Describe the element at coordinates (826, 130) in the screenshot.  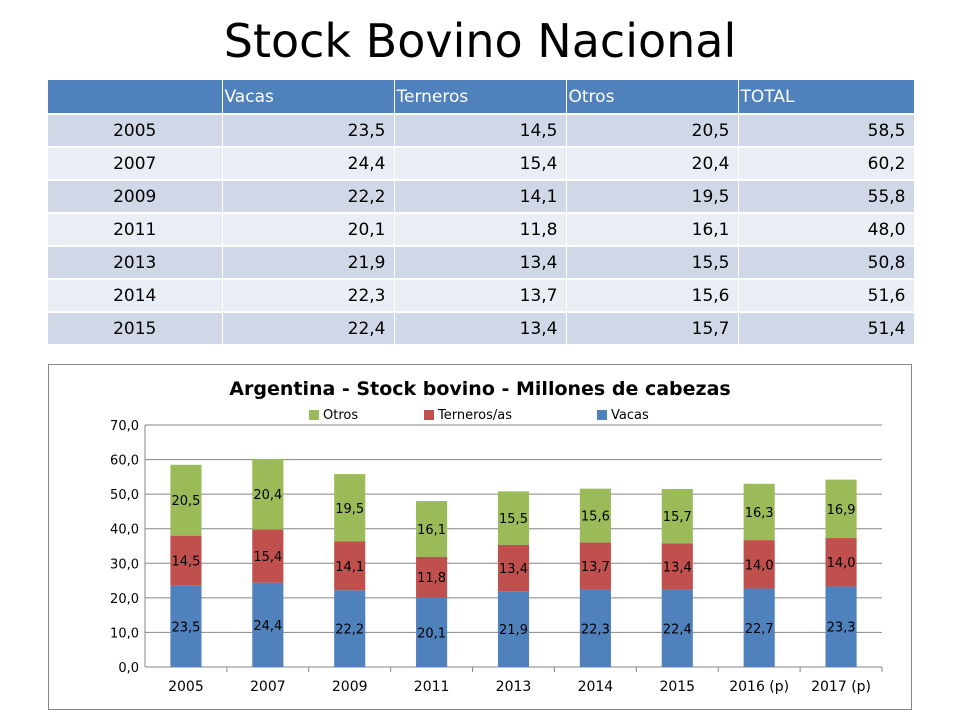
I see `table-cell-total: 58,5` at that location.